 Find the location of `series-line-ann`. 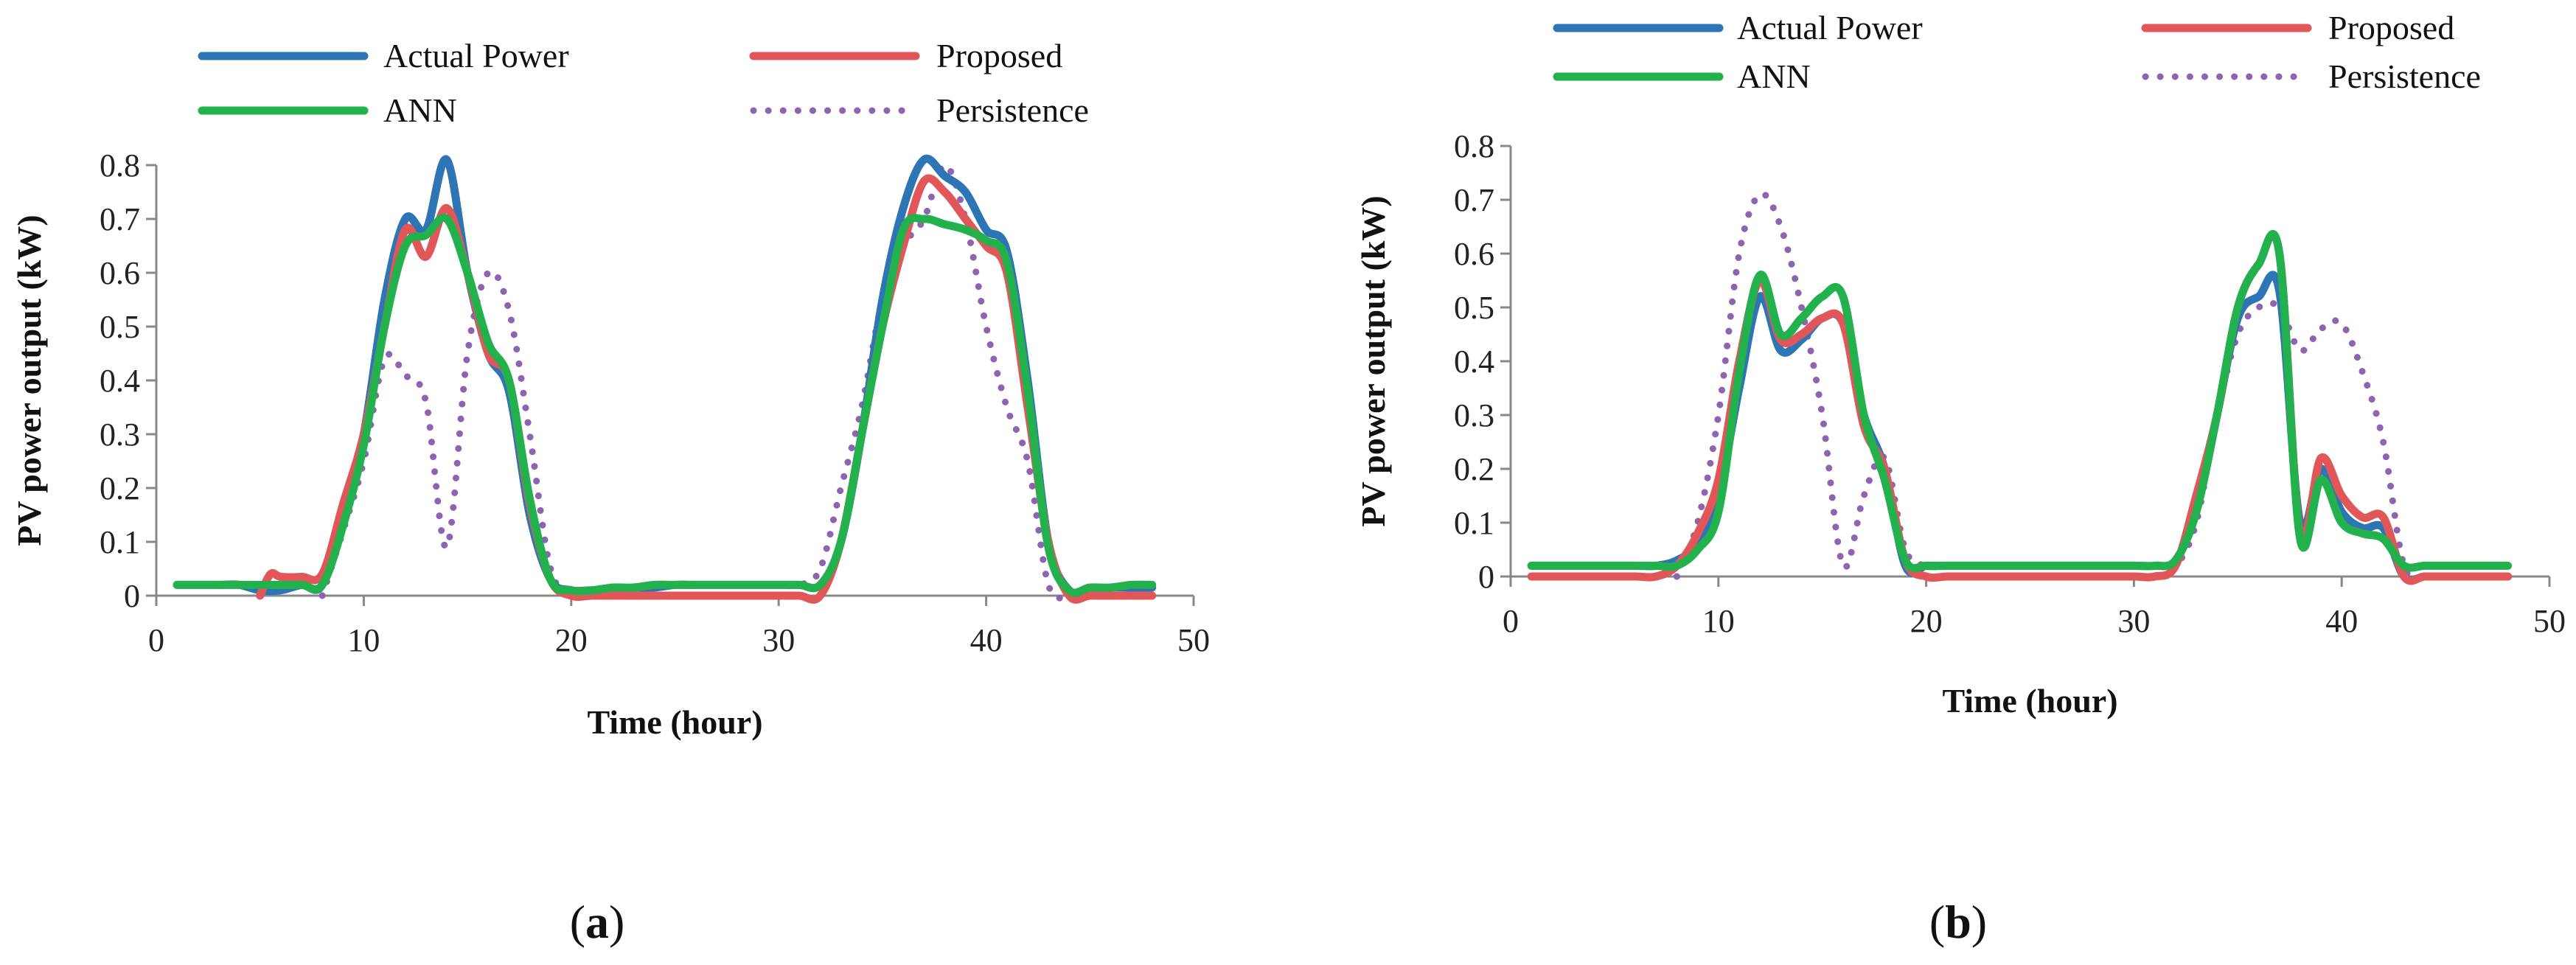

series-line-ann is located at coordinates (2020, 401).